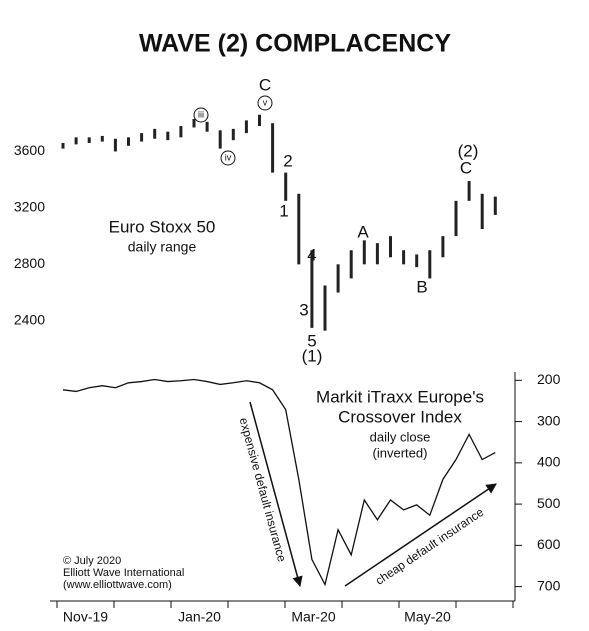 Image resolution: width=589 pixels, height=631 pixels. Describe the element at coordinates (400, 416) in the screenshot. I see `panel-title: Crossover Index` at that location.